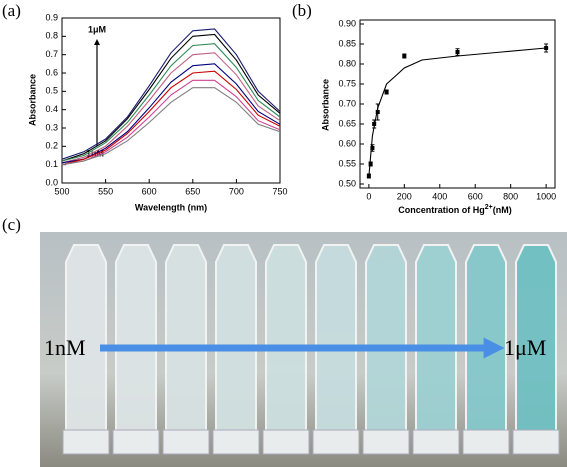  What do you see at coordinates (502, 210) in the screenshot?
I see `x-axis-label-part: (nM)` at bounding box center [502, 210].